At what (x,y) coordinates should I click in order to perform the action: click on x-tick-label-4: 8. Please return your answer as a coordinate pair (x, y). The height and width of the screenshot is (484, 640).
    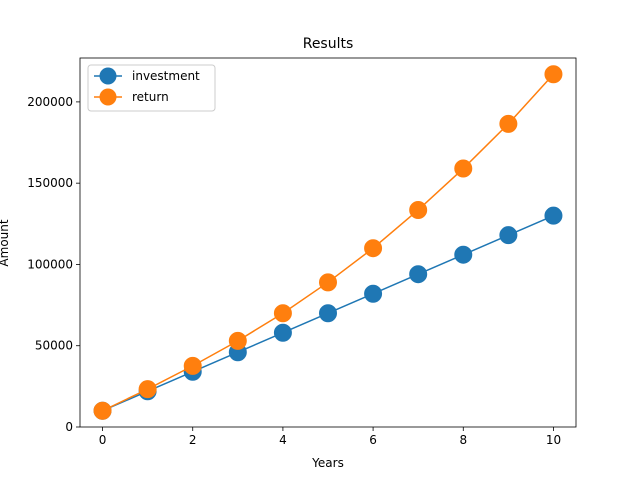
    Looking at the image, I should click on (463, 440).